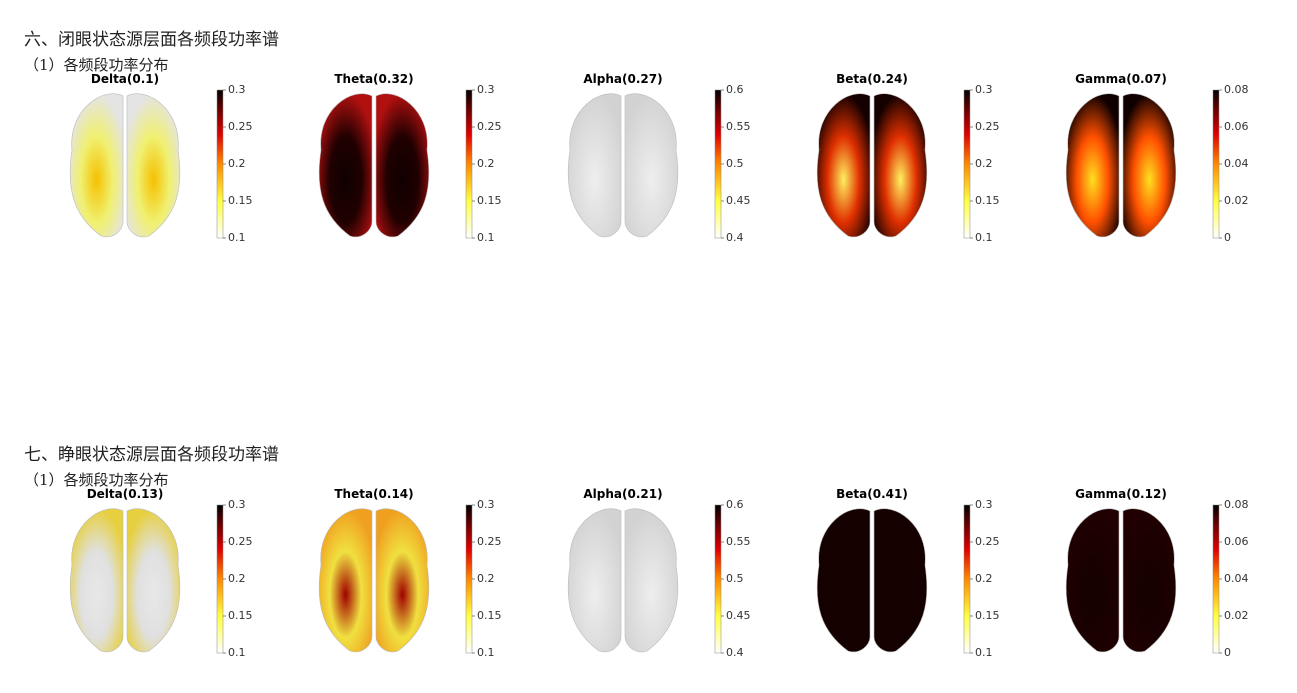  I want to click on panel-title: Beta(0.41), so click(872, 494).